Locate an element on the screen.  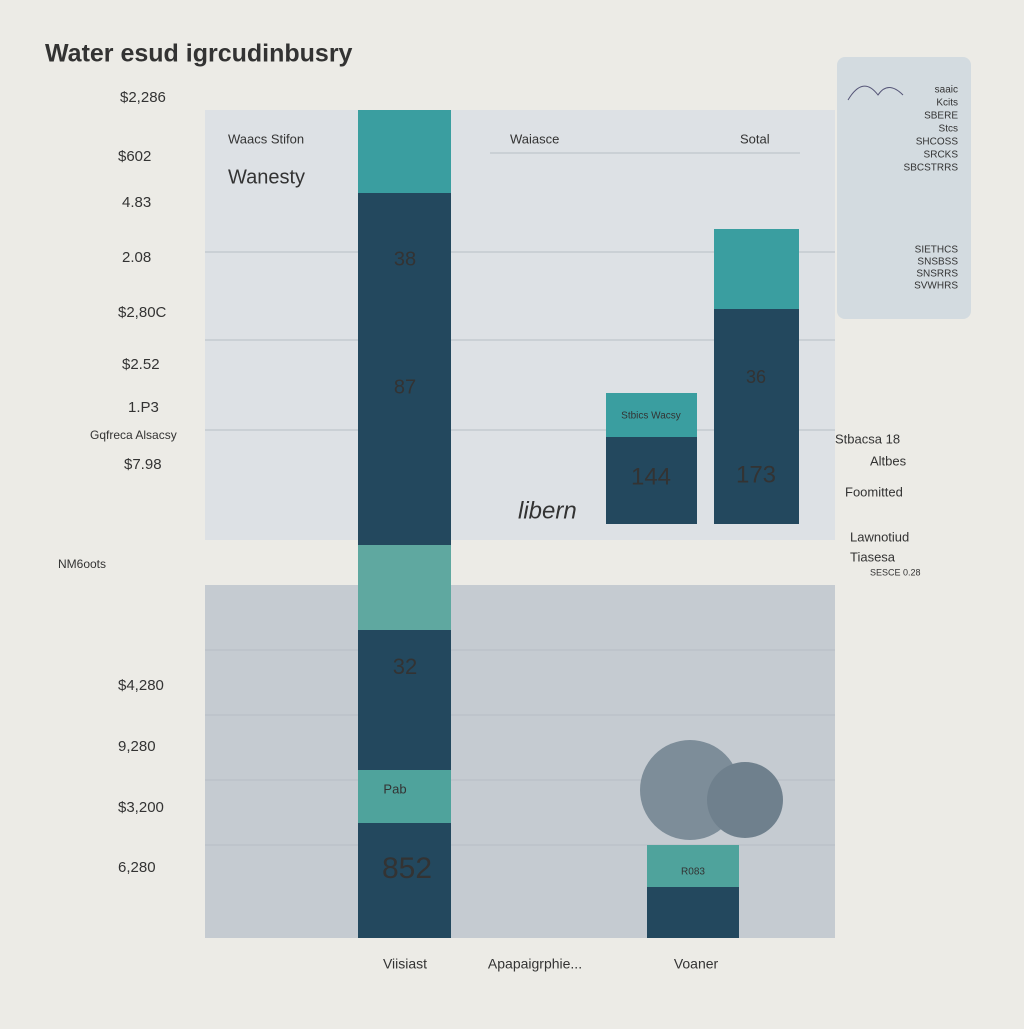
panel-header: Sotal is located at coordinates (755, 138).